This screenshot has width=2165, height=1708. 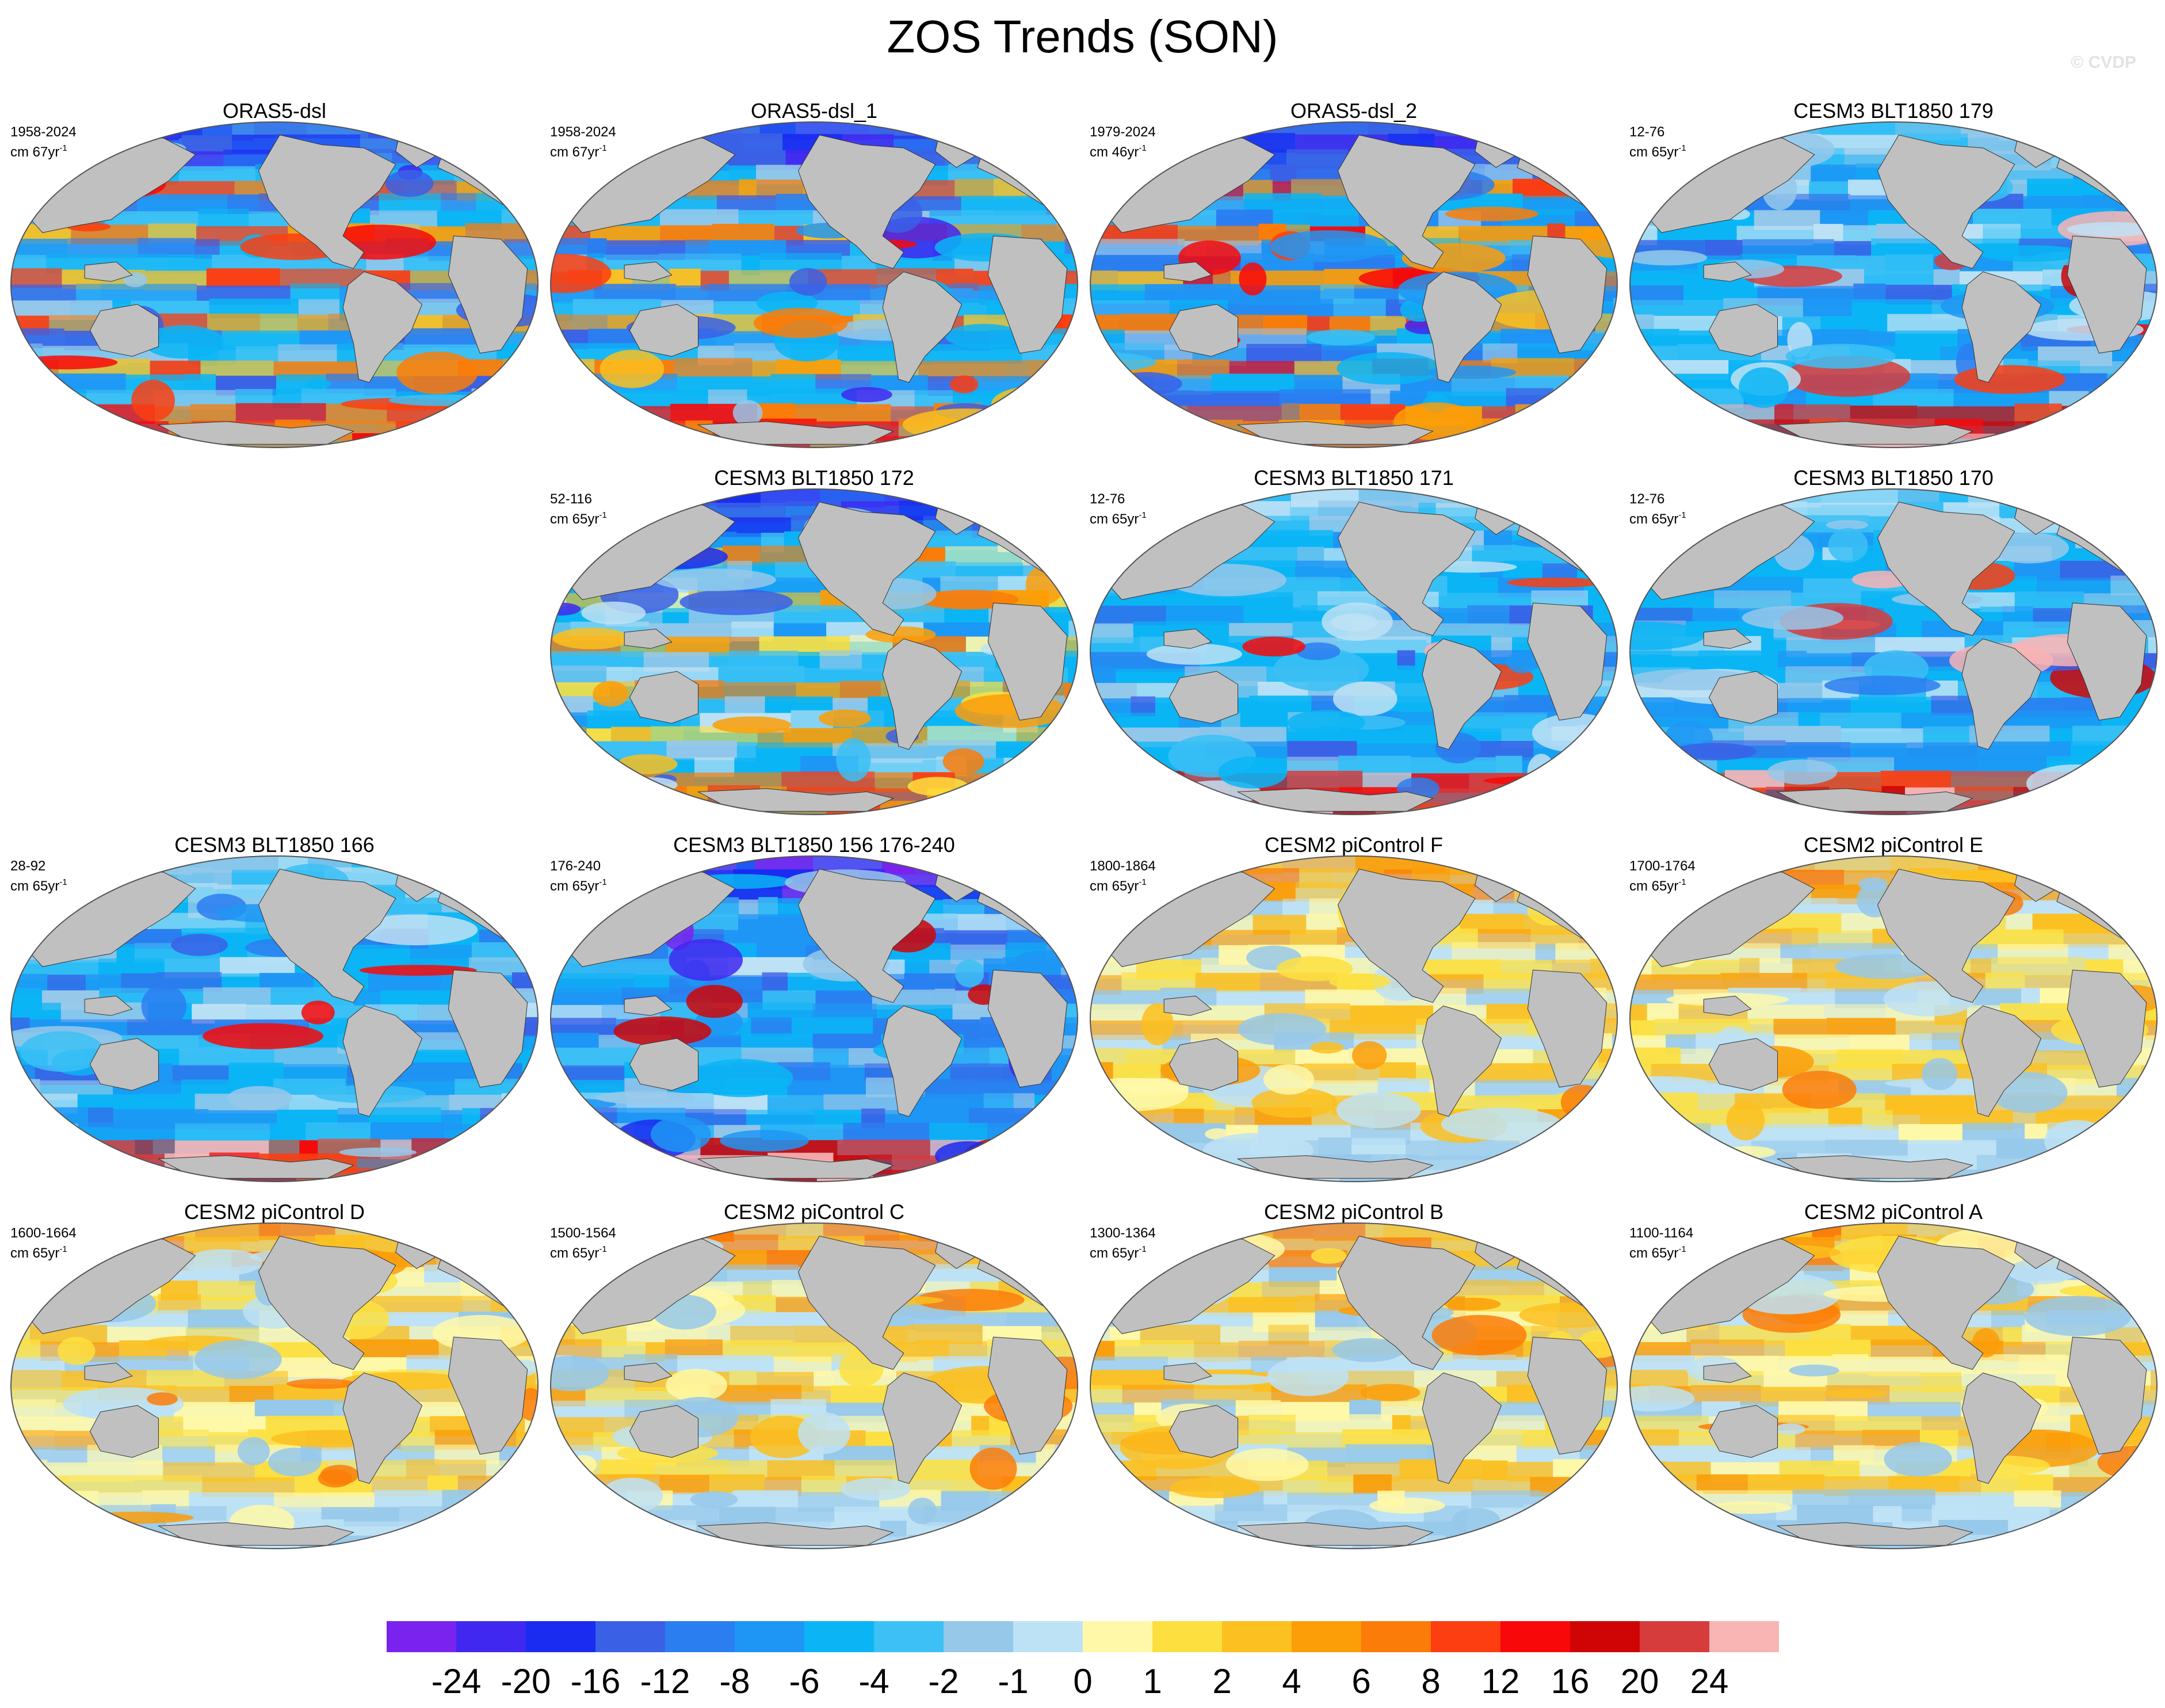 What do you see at coordinates (1203, 330) in the screenshot?
I see `land-australia` at bounding box center [1203, 330].